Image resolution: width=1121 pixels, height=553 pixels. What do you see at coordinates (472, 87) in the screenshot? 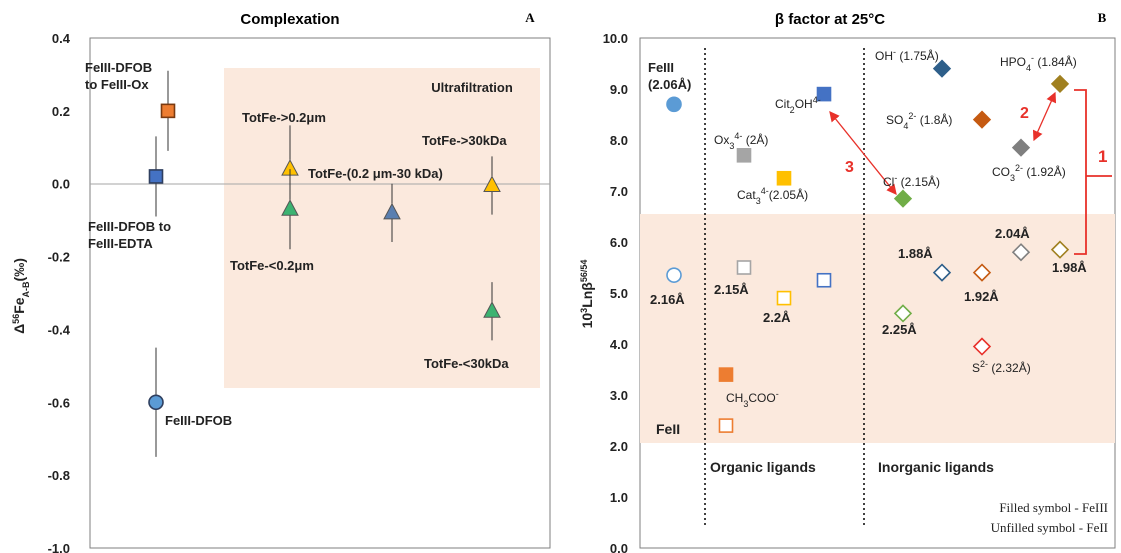
I see `ultrafiltration-label: Ultrafiltration` at bounding box center [472, 87].